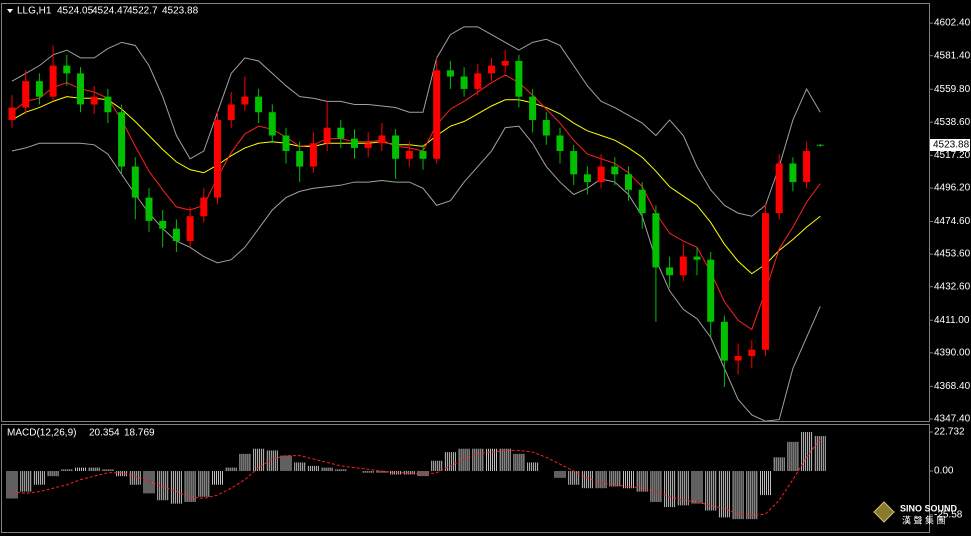 Image resolution: width=971 pixels, height=536 pixels. I want to click on price-tag, so click(950, 144).